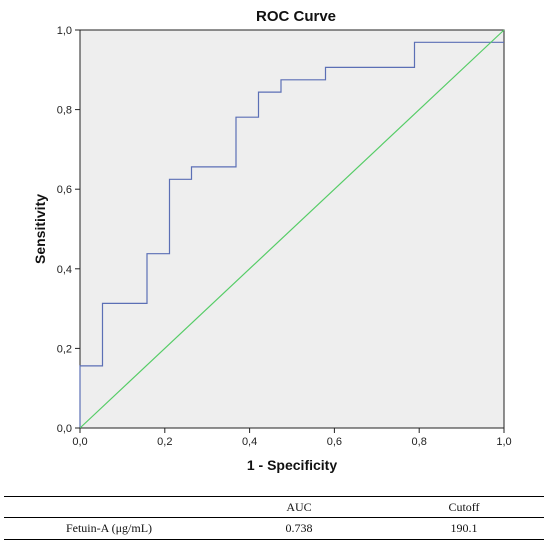 This screenshot has height=544, width=550. I want to click on y-tick-label: 0,2, so click(64, 349).